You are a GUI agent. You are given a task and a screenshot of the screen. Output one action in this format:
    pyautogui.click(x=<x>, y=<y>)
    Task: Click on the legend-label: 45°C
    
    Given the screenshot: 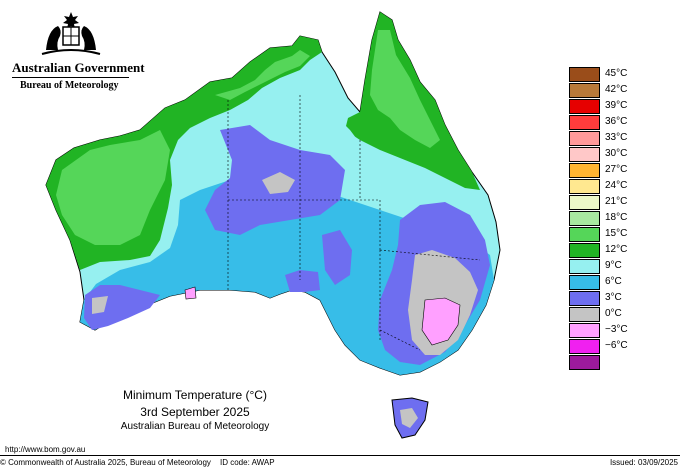 What is the action you would take?
    pyautogui.click(x=616, y=73)
    